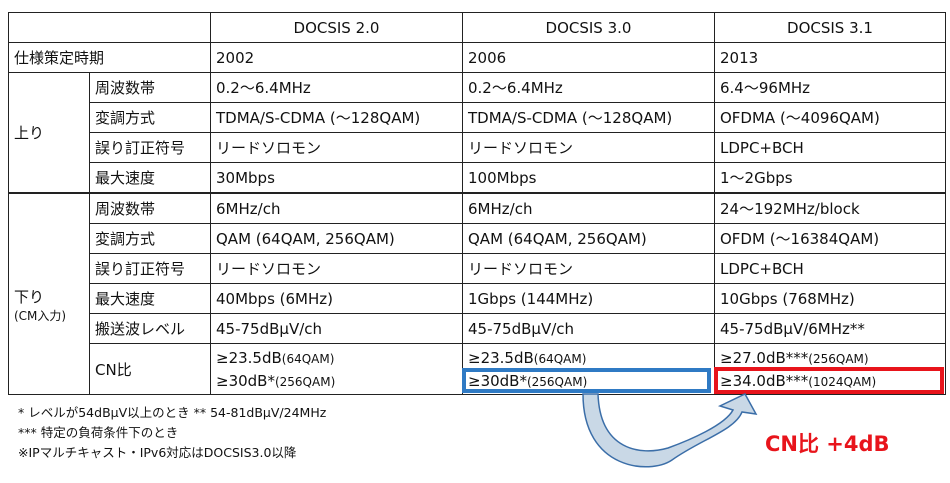 The width and height of the screenshot is (950, 483). I want to click on footnote: ※IPマルチキャスト・IPv6対応はDOCSIS3.0以降, so click(157, 452).